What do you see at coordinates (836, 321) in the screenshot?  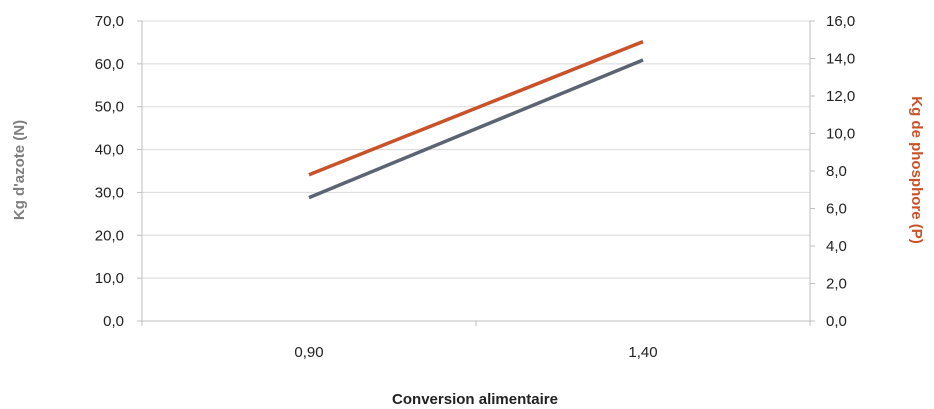 I see `right-tick-label: 0,0` at bounding box center [836, 321].